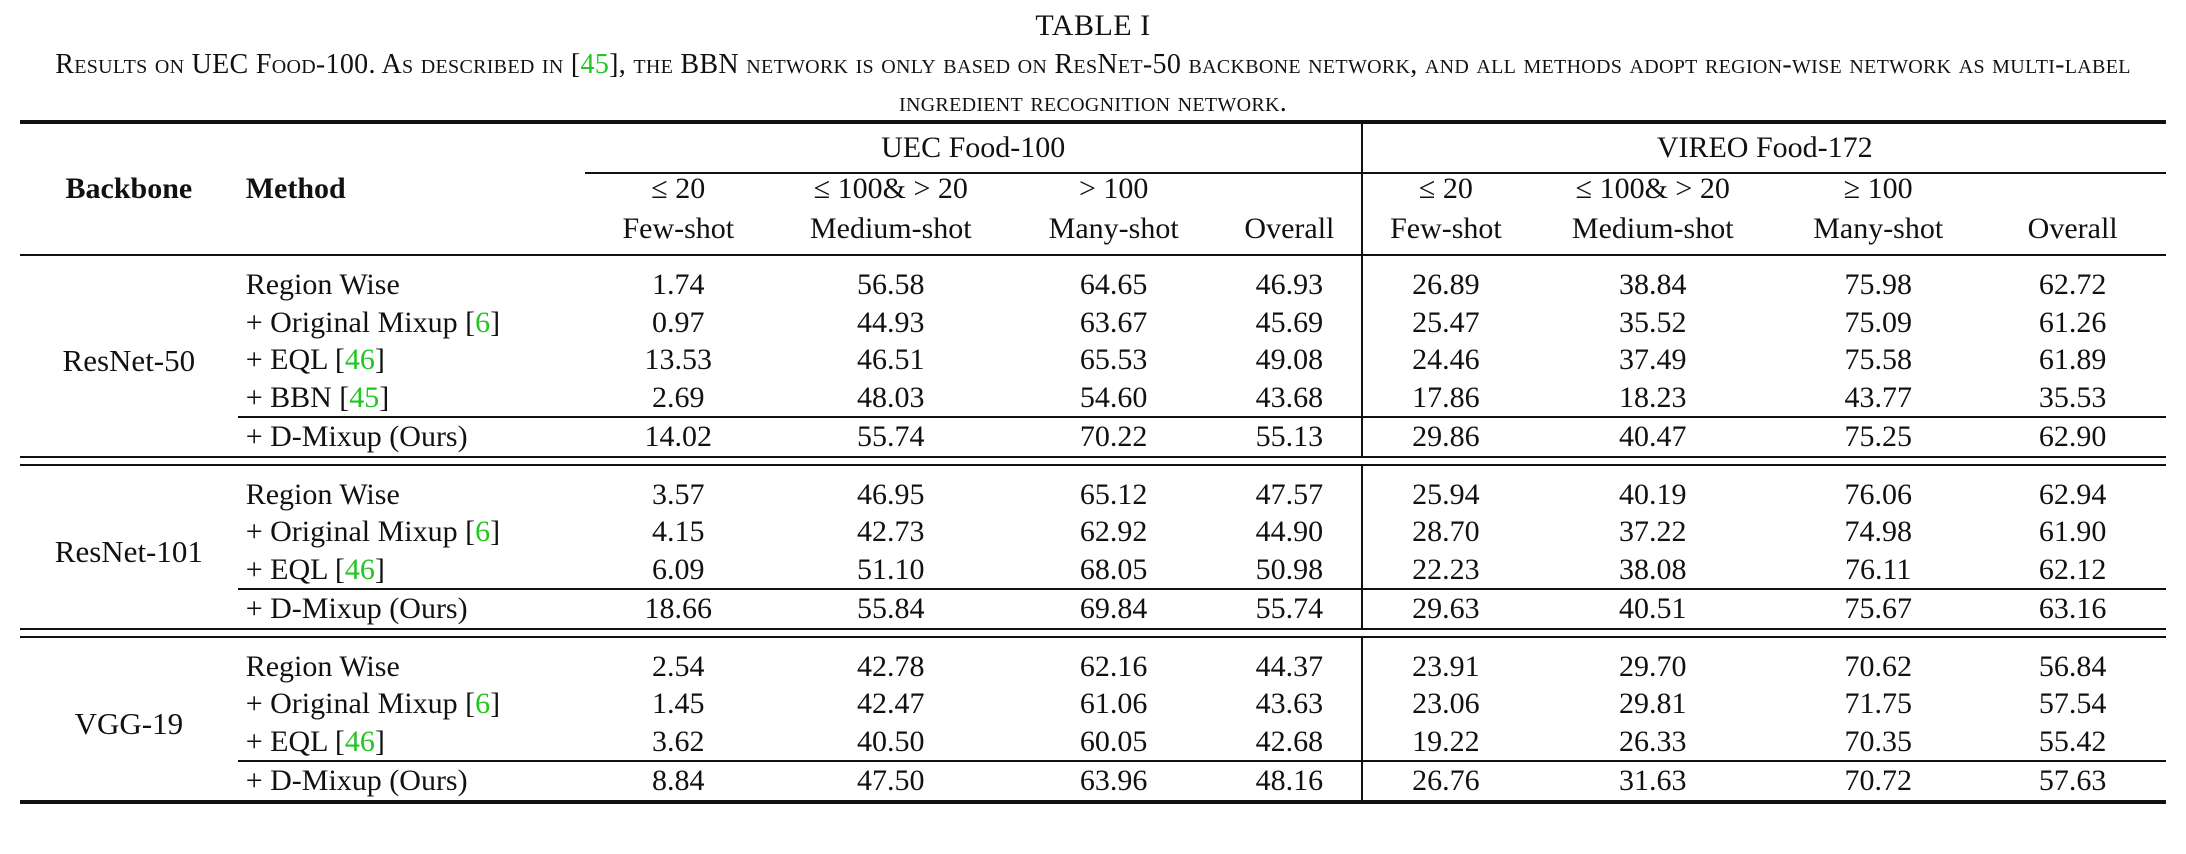 Image resolution: width=2186 pixels, height=854 pixels. What do you see at coordinates (678, 359) in the screenshot?
I see `value-cell: 13.53` at bounding box center [678, 359].